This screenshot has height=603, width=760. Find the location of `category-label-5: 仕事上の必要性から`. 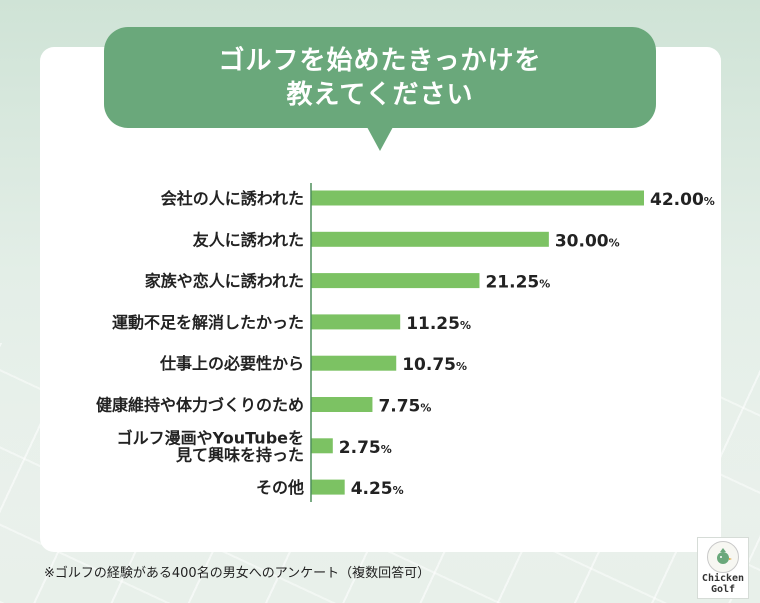

category-label-5: 仕事上の必要性から is located at coordinates (231, 363).